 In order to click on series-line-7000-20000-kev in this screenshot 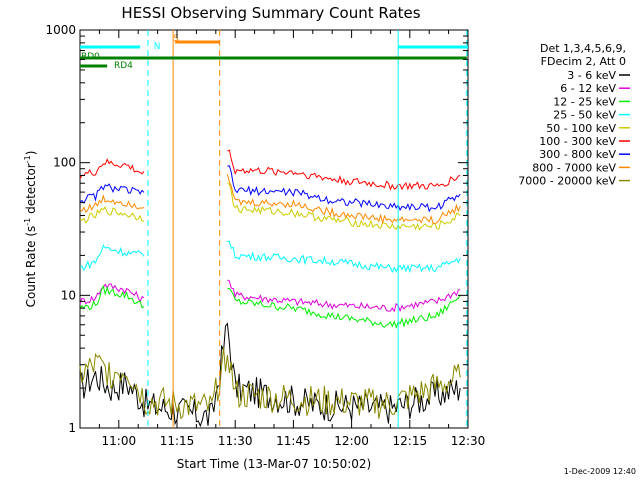, I will do `click(270, 383)`.